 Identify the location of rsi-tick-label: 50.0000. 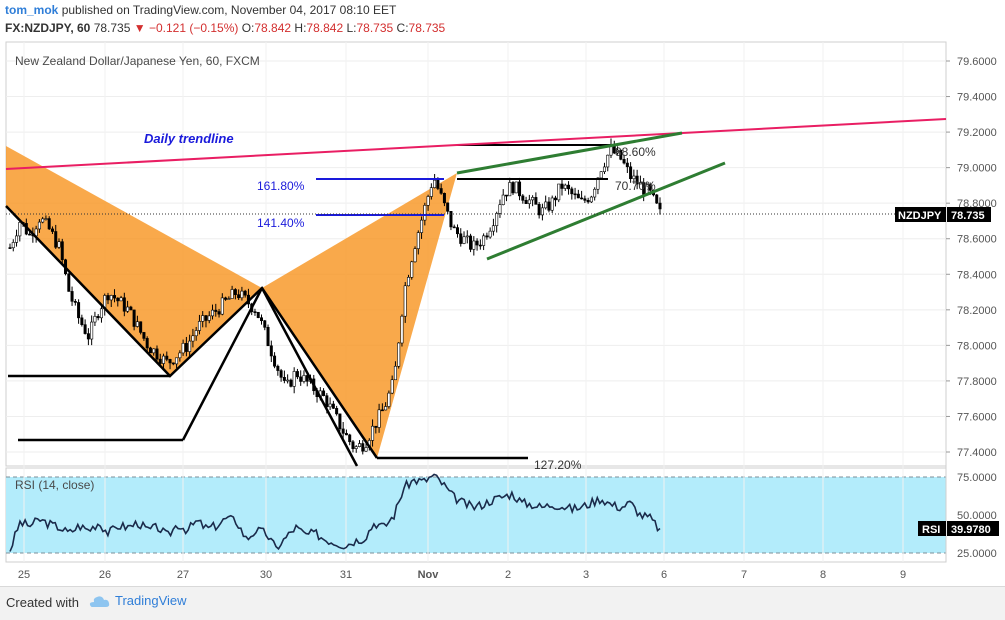
(977, 516).